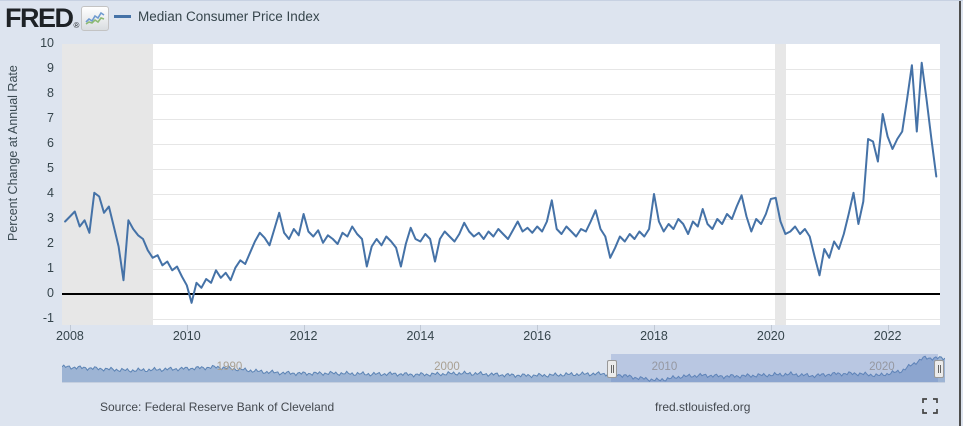 The image size is (963, 426). I want to click on x-tick-label: 2010, so click(186, 336).